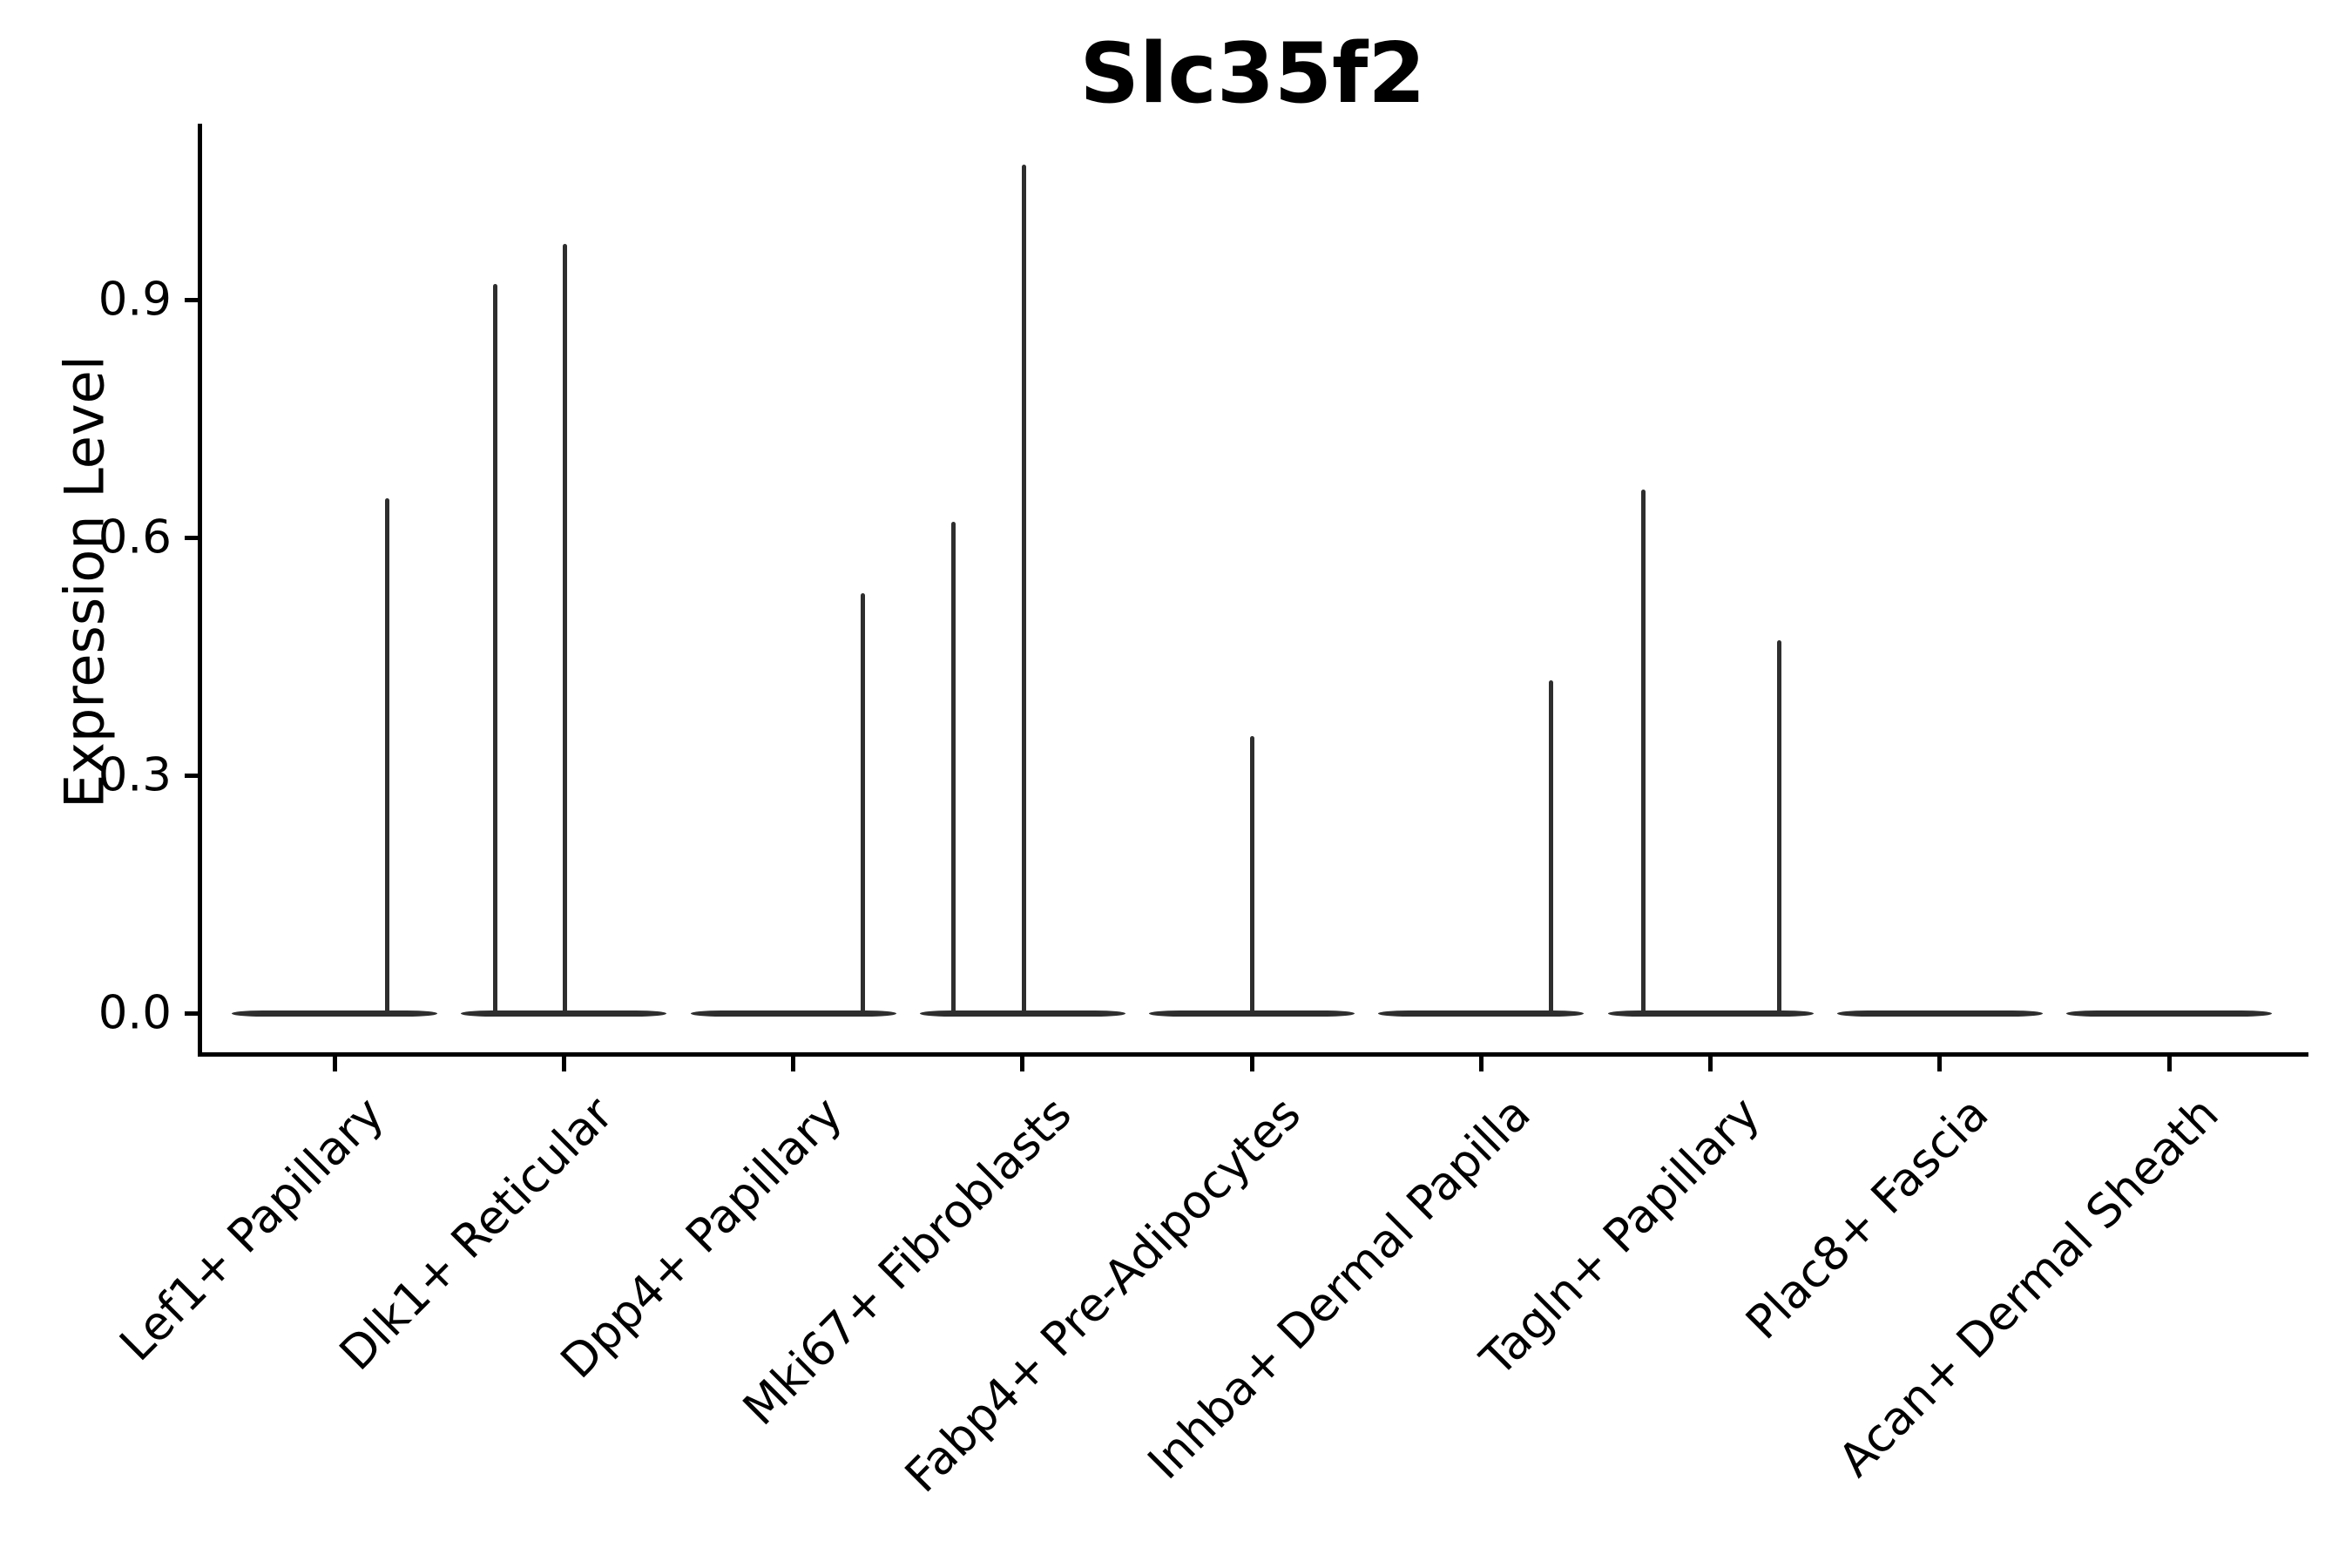  What do you see at coordinates (200, 590) in the screenshot?
I see `y-axis-spine` at bounding box center [200, 590].